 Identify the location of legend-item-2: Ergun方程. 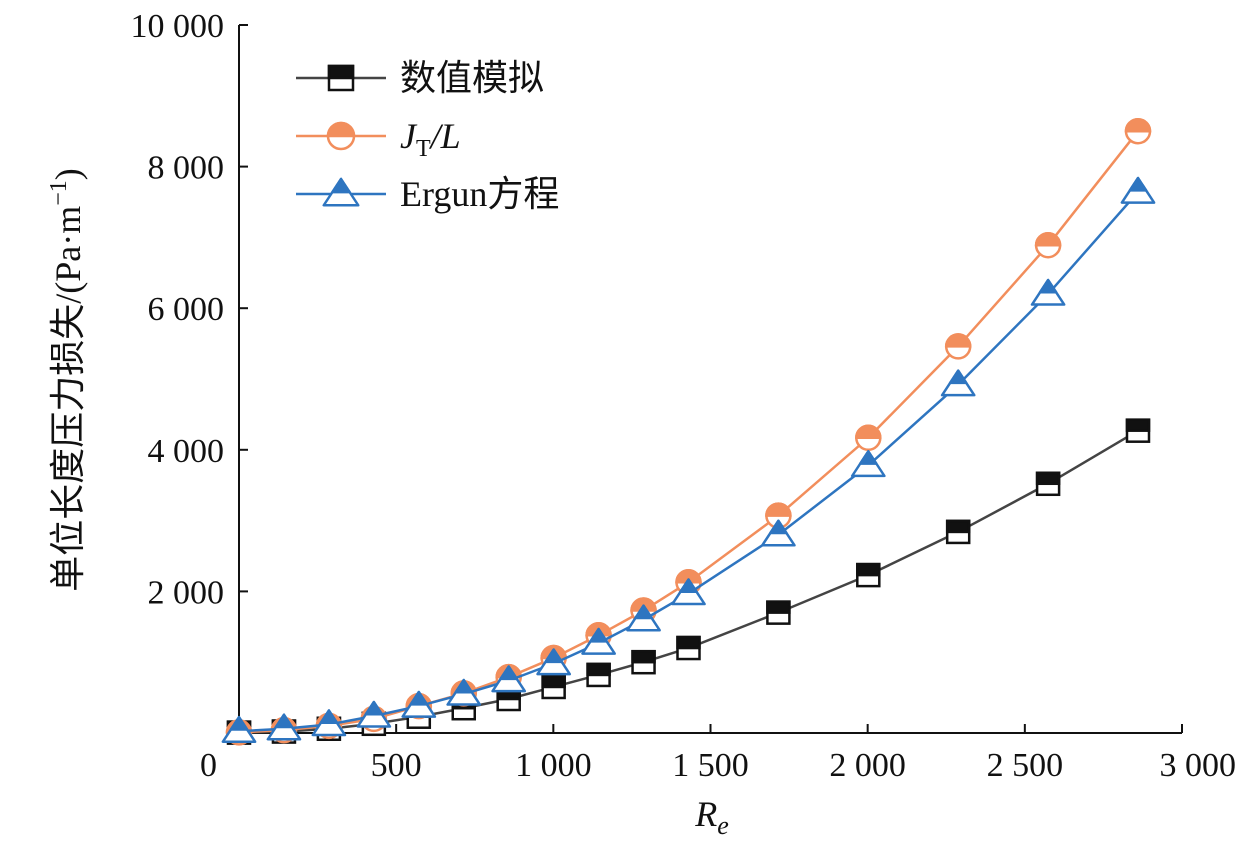
(427, 194).